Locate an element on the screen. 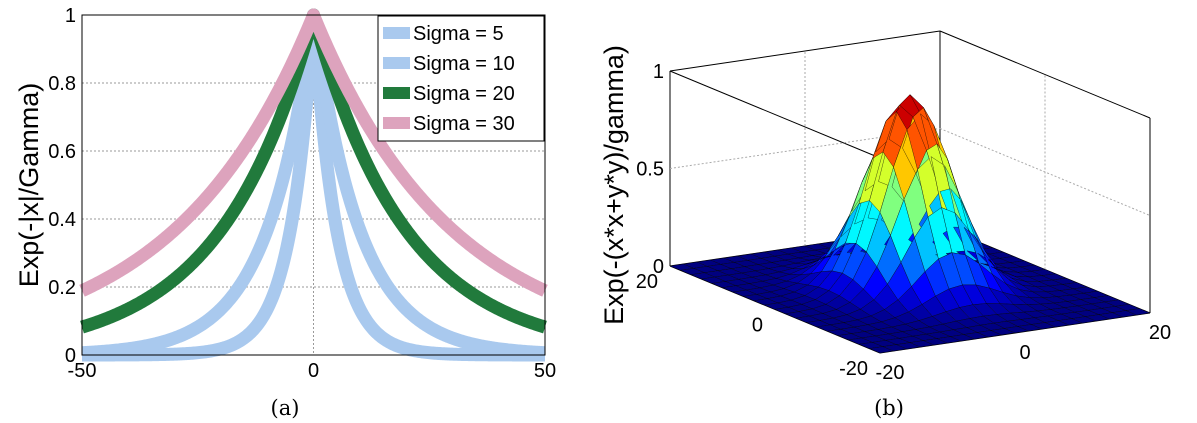 This screenshot has height=423, width=1197. legend-label: Sigma = 20 is located at coordinates (464, 94).